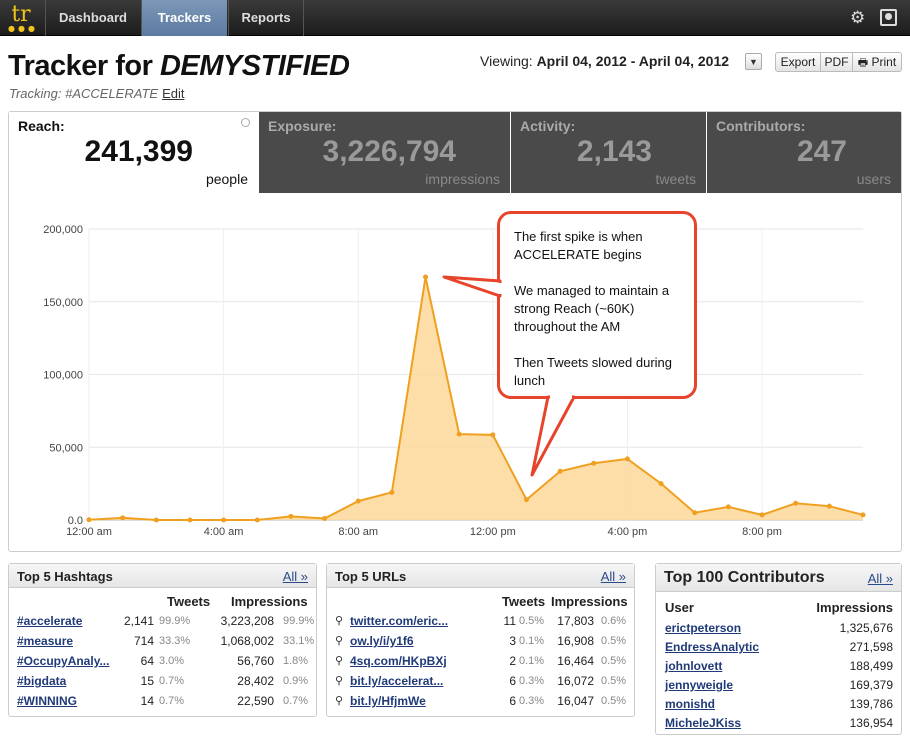  What do you see at coordinates (147, 661) in the screenshot?
I see `hashtag-tweets: 64` at bounding box center [147, 661].